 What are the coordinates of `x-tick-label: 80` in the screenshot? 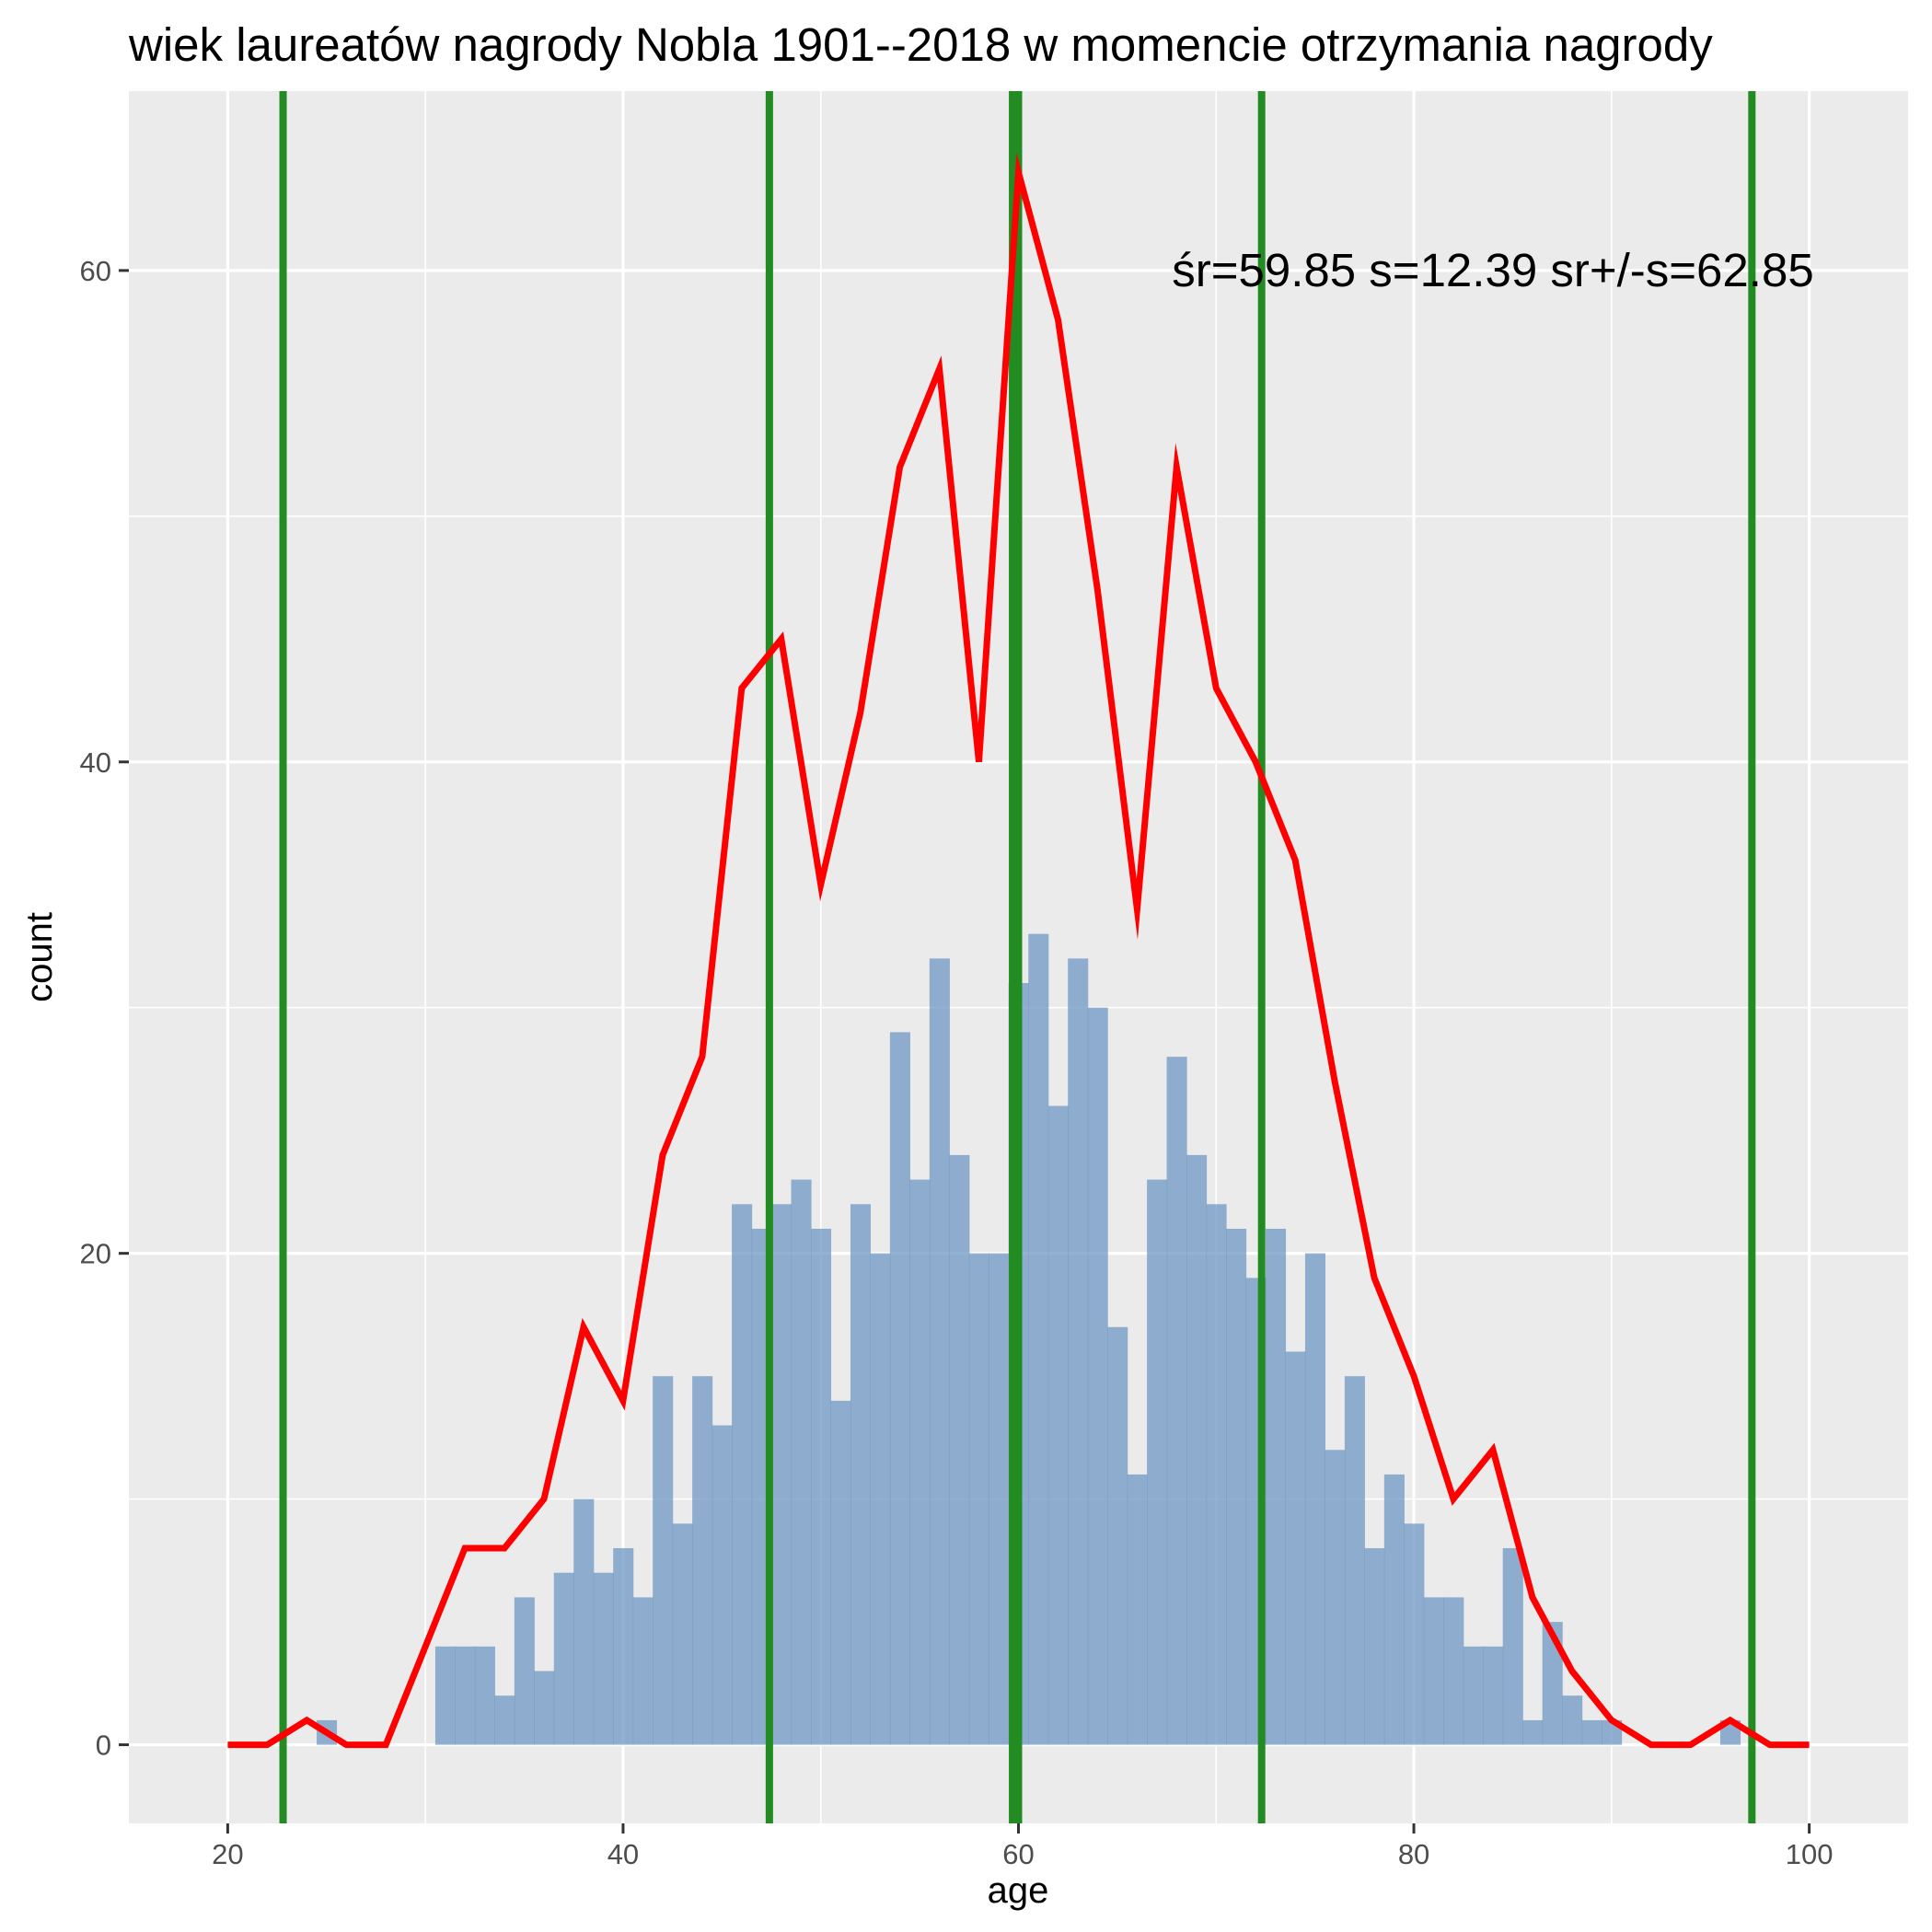 It's located at (1414, 1854).